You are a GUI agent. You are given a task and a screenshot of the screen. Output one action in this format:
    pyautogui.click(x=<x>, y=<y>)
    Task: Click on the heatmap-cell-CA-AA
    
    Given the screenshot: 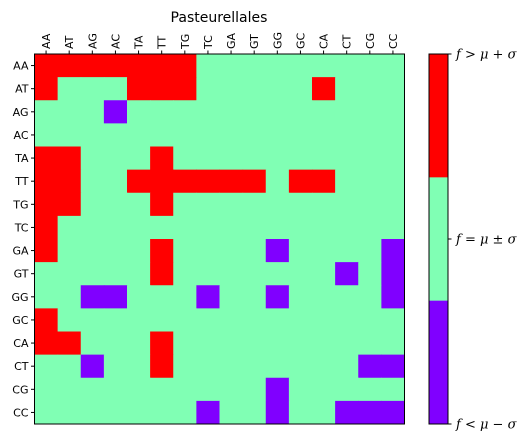 What is the action you would take?
    pyautogui.click(x=46, y=343)
    